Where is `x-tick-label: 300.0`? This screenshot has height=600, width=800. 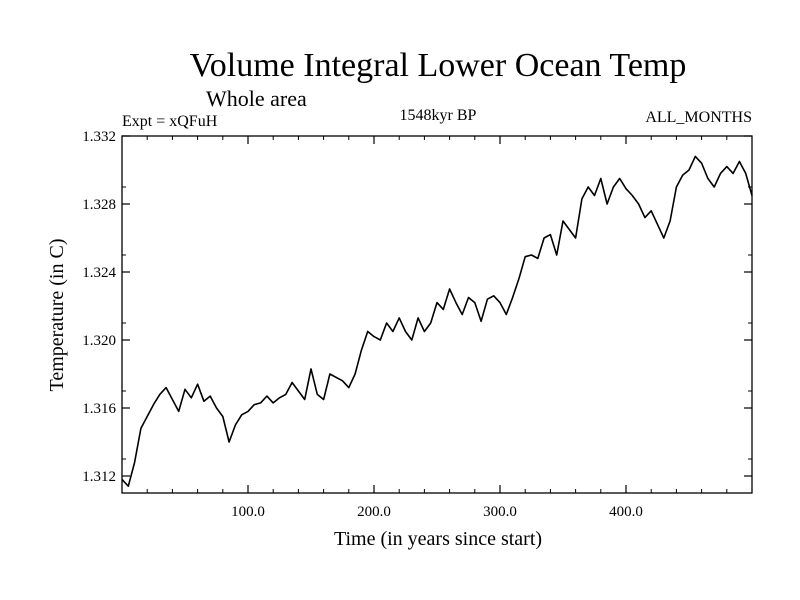 x-tick-label: 300.0 is located at coordinates (500, 512).